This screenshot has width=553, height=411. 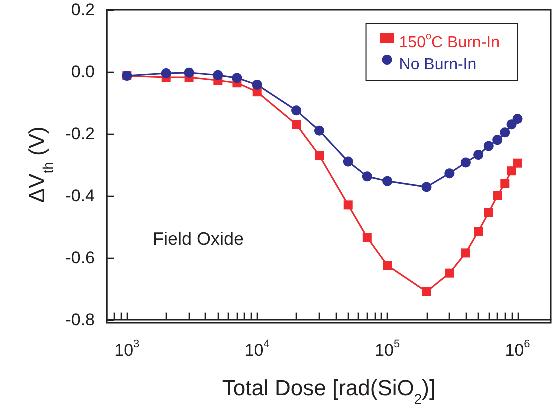 What do you see at coordinates (40, 165) in the screenshot?
I see `y-axis-title: ΔVth (V)` at bounding box center [40, 165].